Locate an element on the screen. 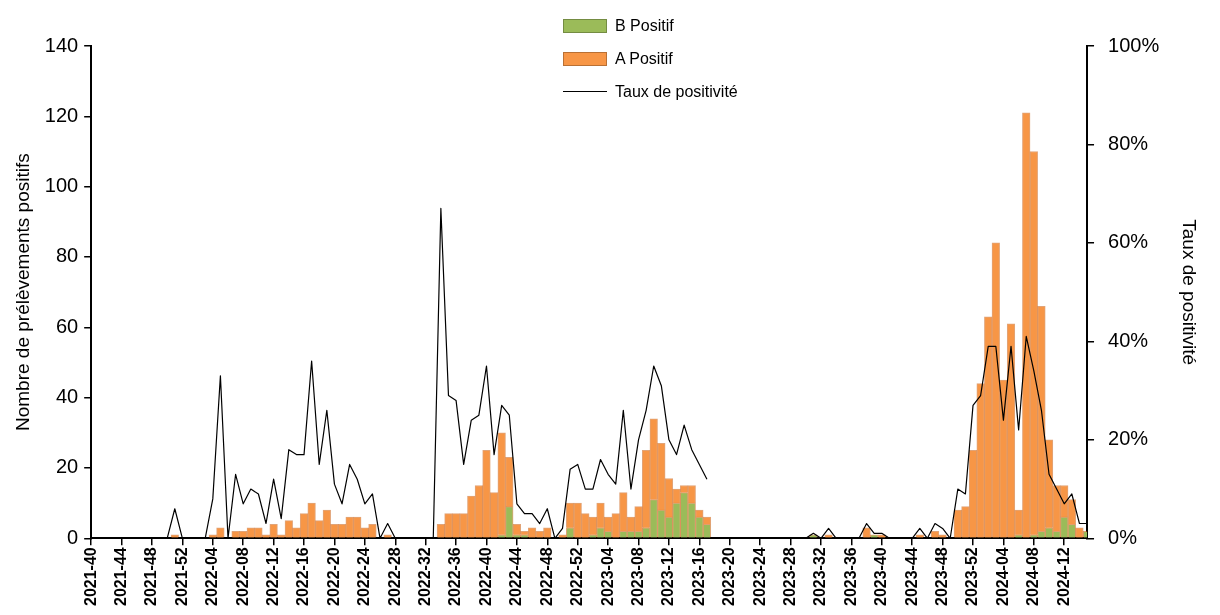 The image size is (1220, 615). y-tick-label: 20 is located at coordinates (67, 466).